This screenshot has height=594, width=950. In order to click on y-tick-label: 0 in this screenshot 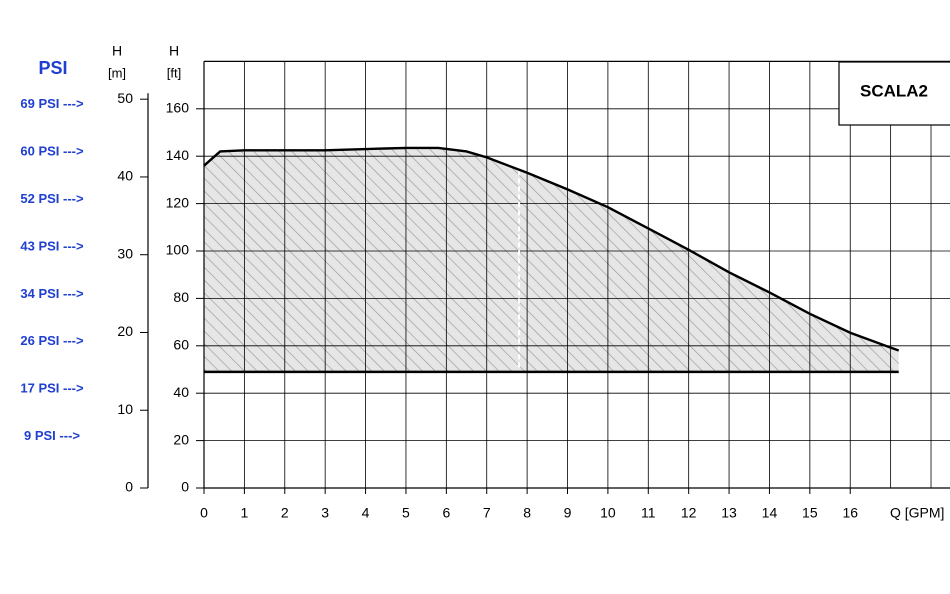, I will do `click(185, 487)`.